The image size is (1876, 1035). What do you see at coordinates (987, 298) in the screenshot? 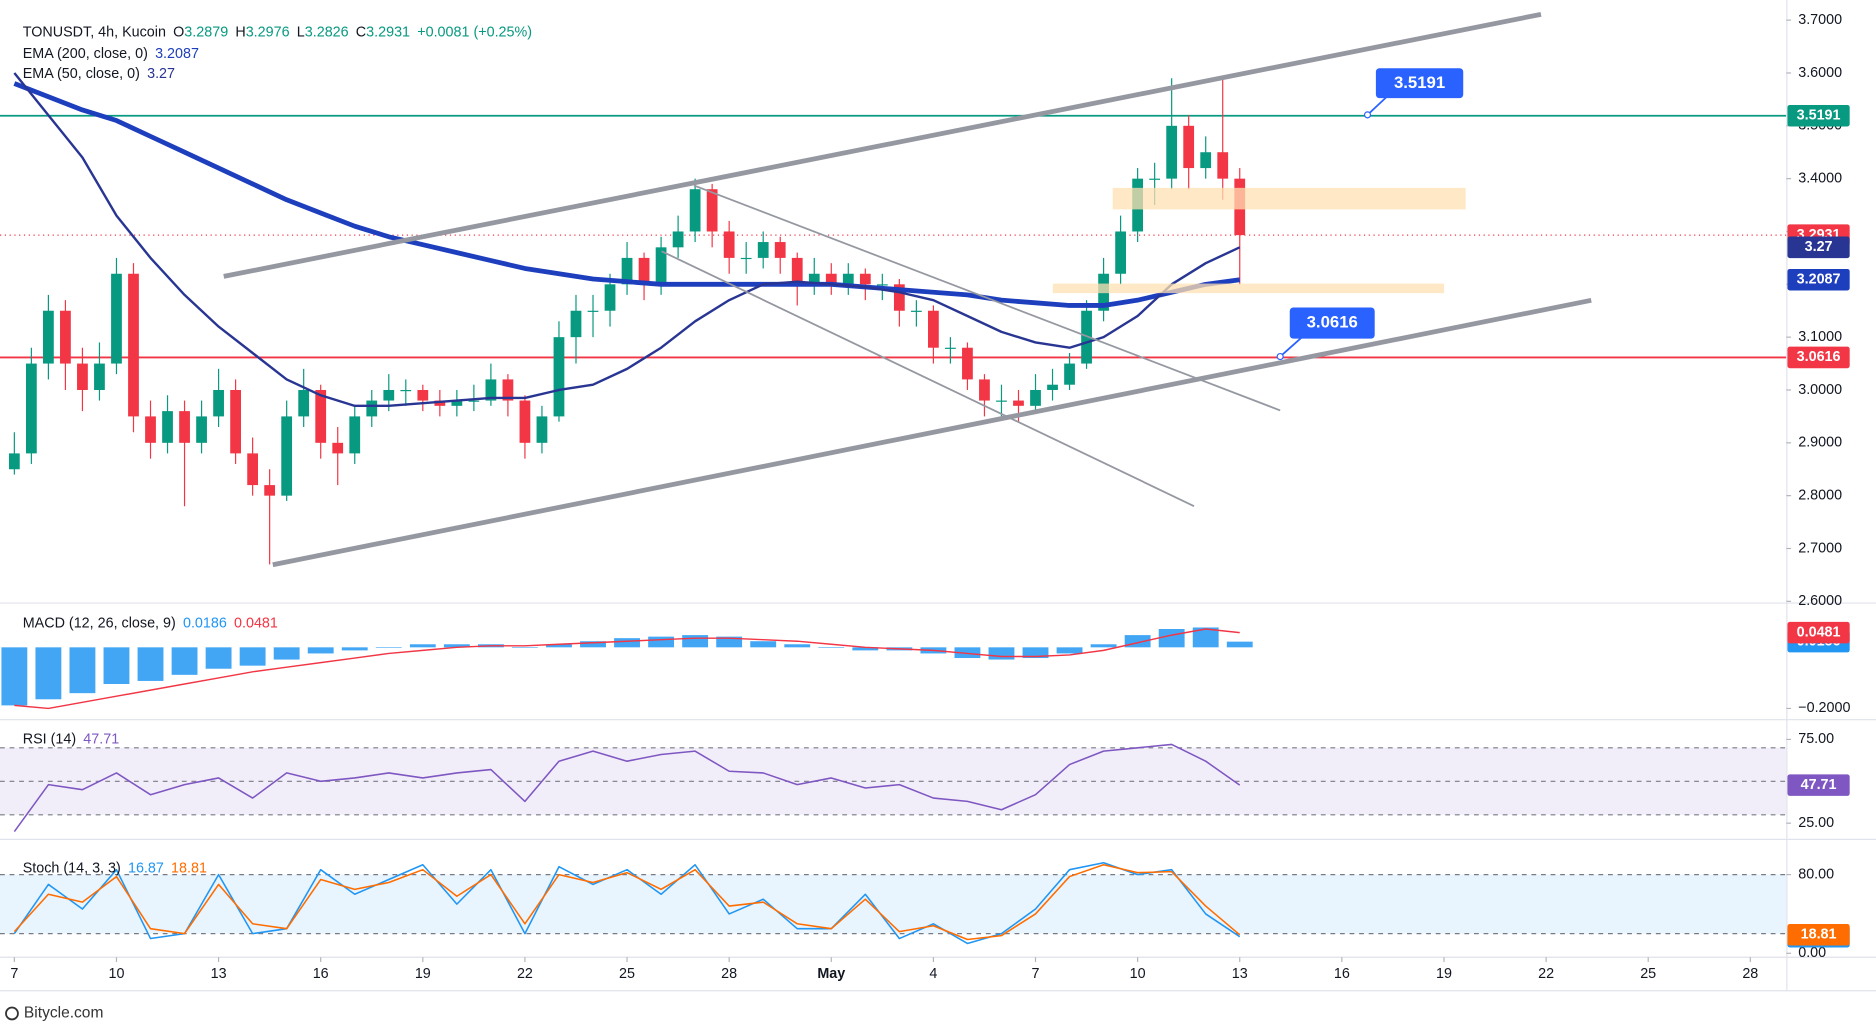
I see `falling-channel-upper` at bounding box center [987, 298].